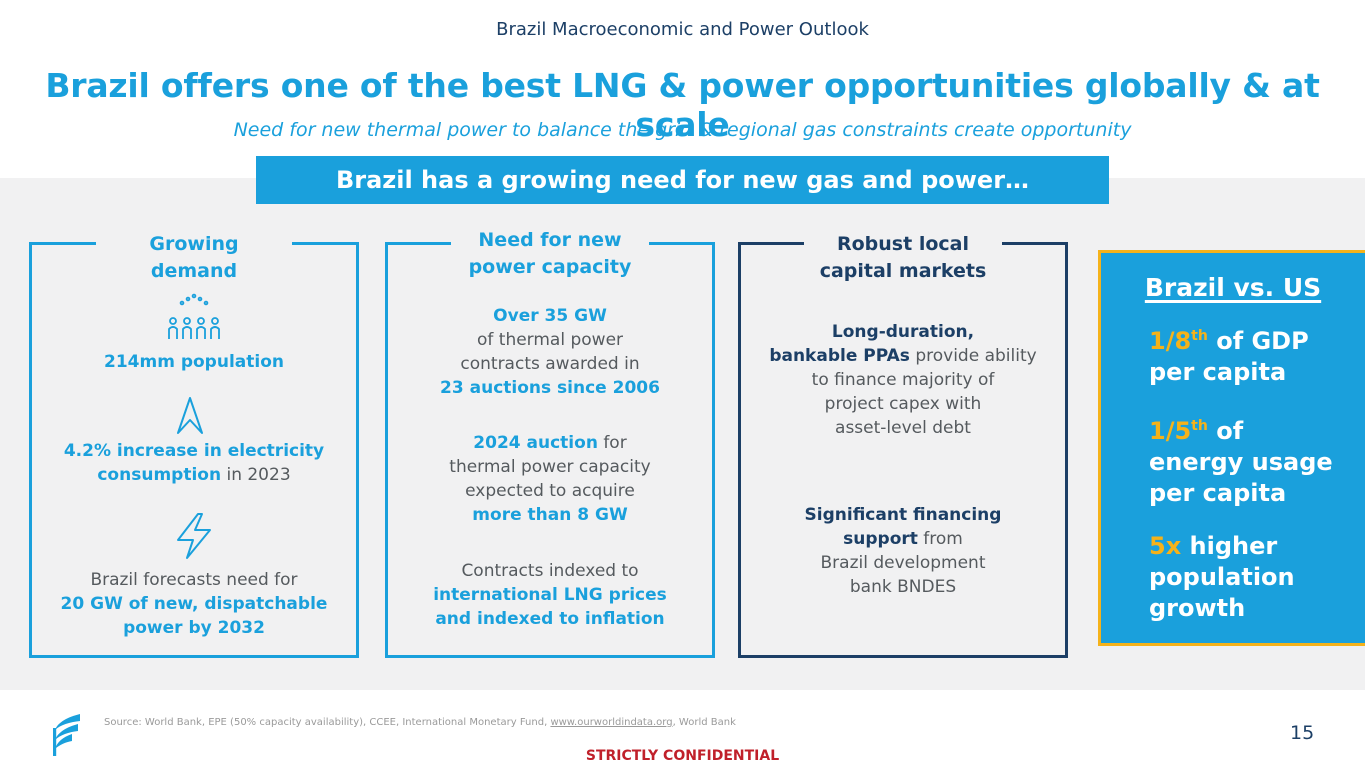 The width and height of the screenshot is (1365, 768). I want to click on lightning-bolt-icon, so click(194, 536).